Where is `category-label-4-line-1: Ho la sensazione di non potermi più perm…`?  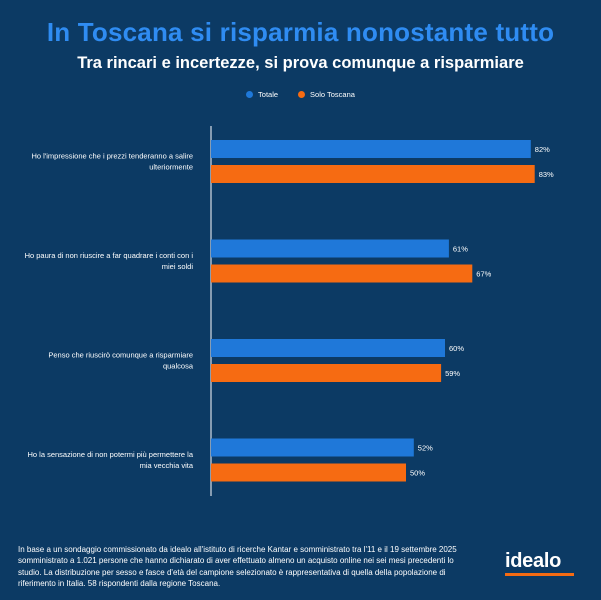 category-label-4-line-1: Ho la sensazione di non potermi più perm… is located at coordinates (110, 454).